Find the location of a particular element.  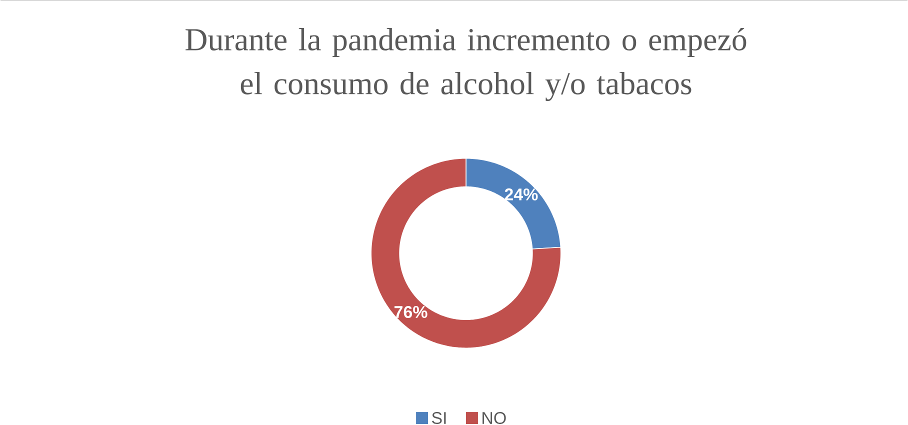

data-label: 76% is located at coordinates (411, 312).